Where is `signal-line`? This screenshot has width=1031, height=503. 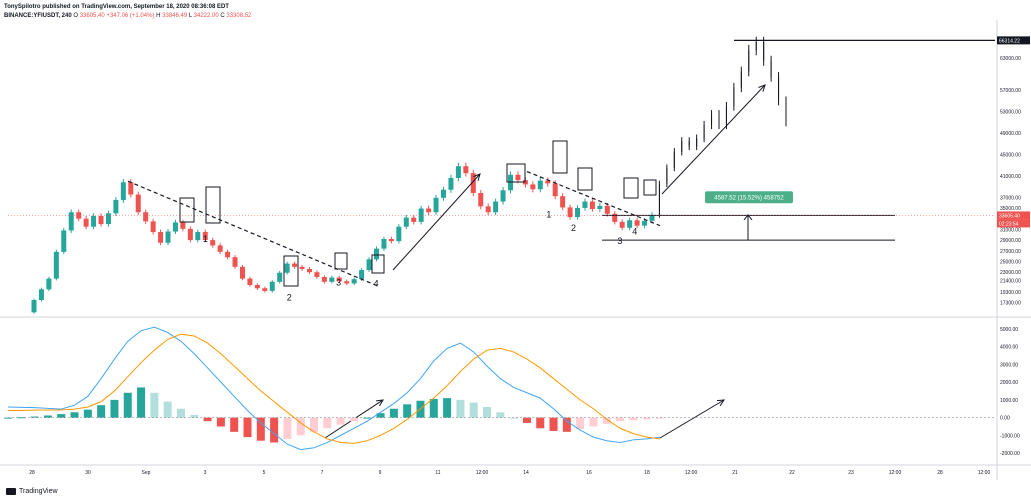
signal-line is located at coordinates (334, 388).